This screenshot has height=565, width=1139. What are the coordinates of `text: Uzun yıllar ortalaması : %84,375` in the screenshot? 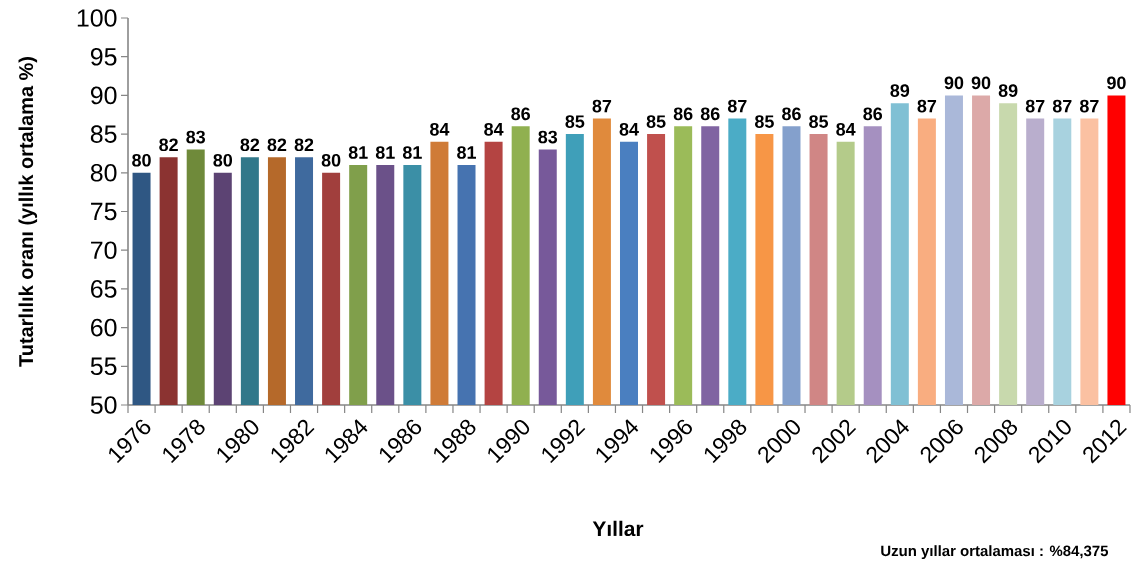 It's located at (995, 552).